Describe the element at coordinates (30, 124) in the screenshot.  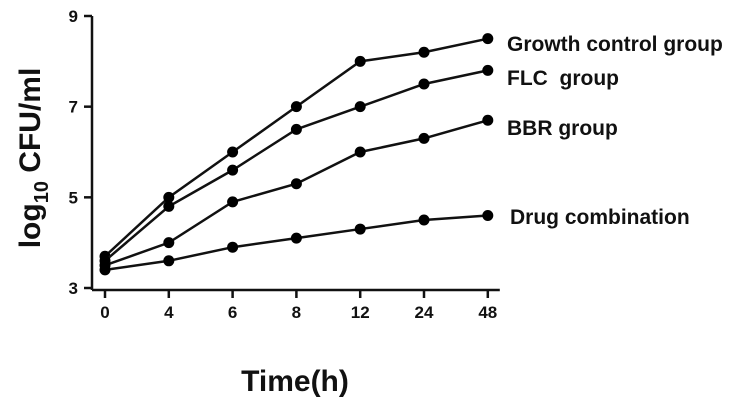
I see `y-axis-title-rest: CFU/ml` at that location.